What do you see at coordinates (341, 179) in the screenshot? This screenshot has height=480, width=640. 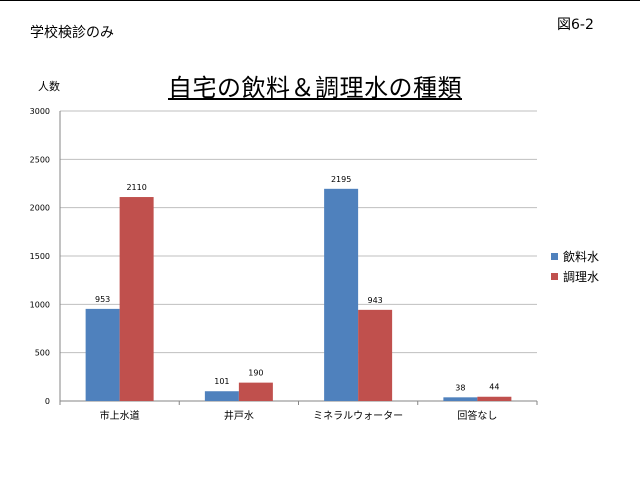 I see `data-label-1-3: 2195` at bounding box center [341, 179].